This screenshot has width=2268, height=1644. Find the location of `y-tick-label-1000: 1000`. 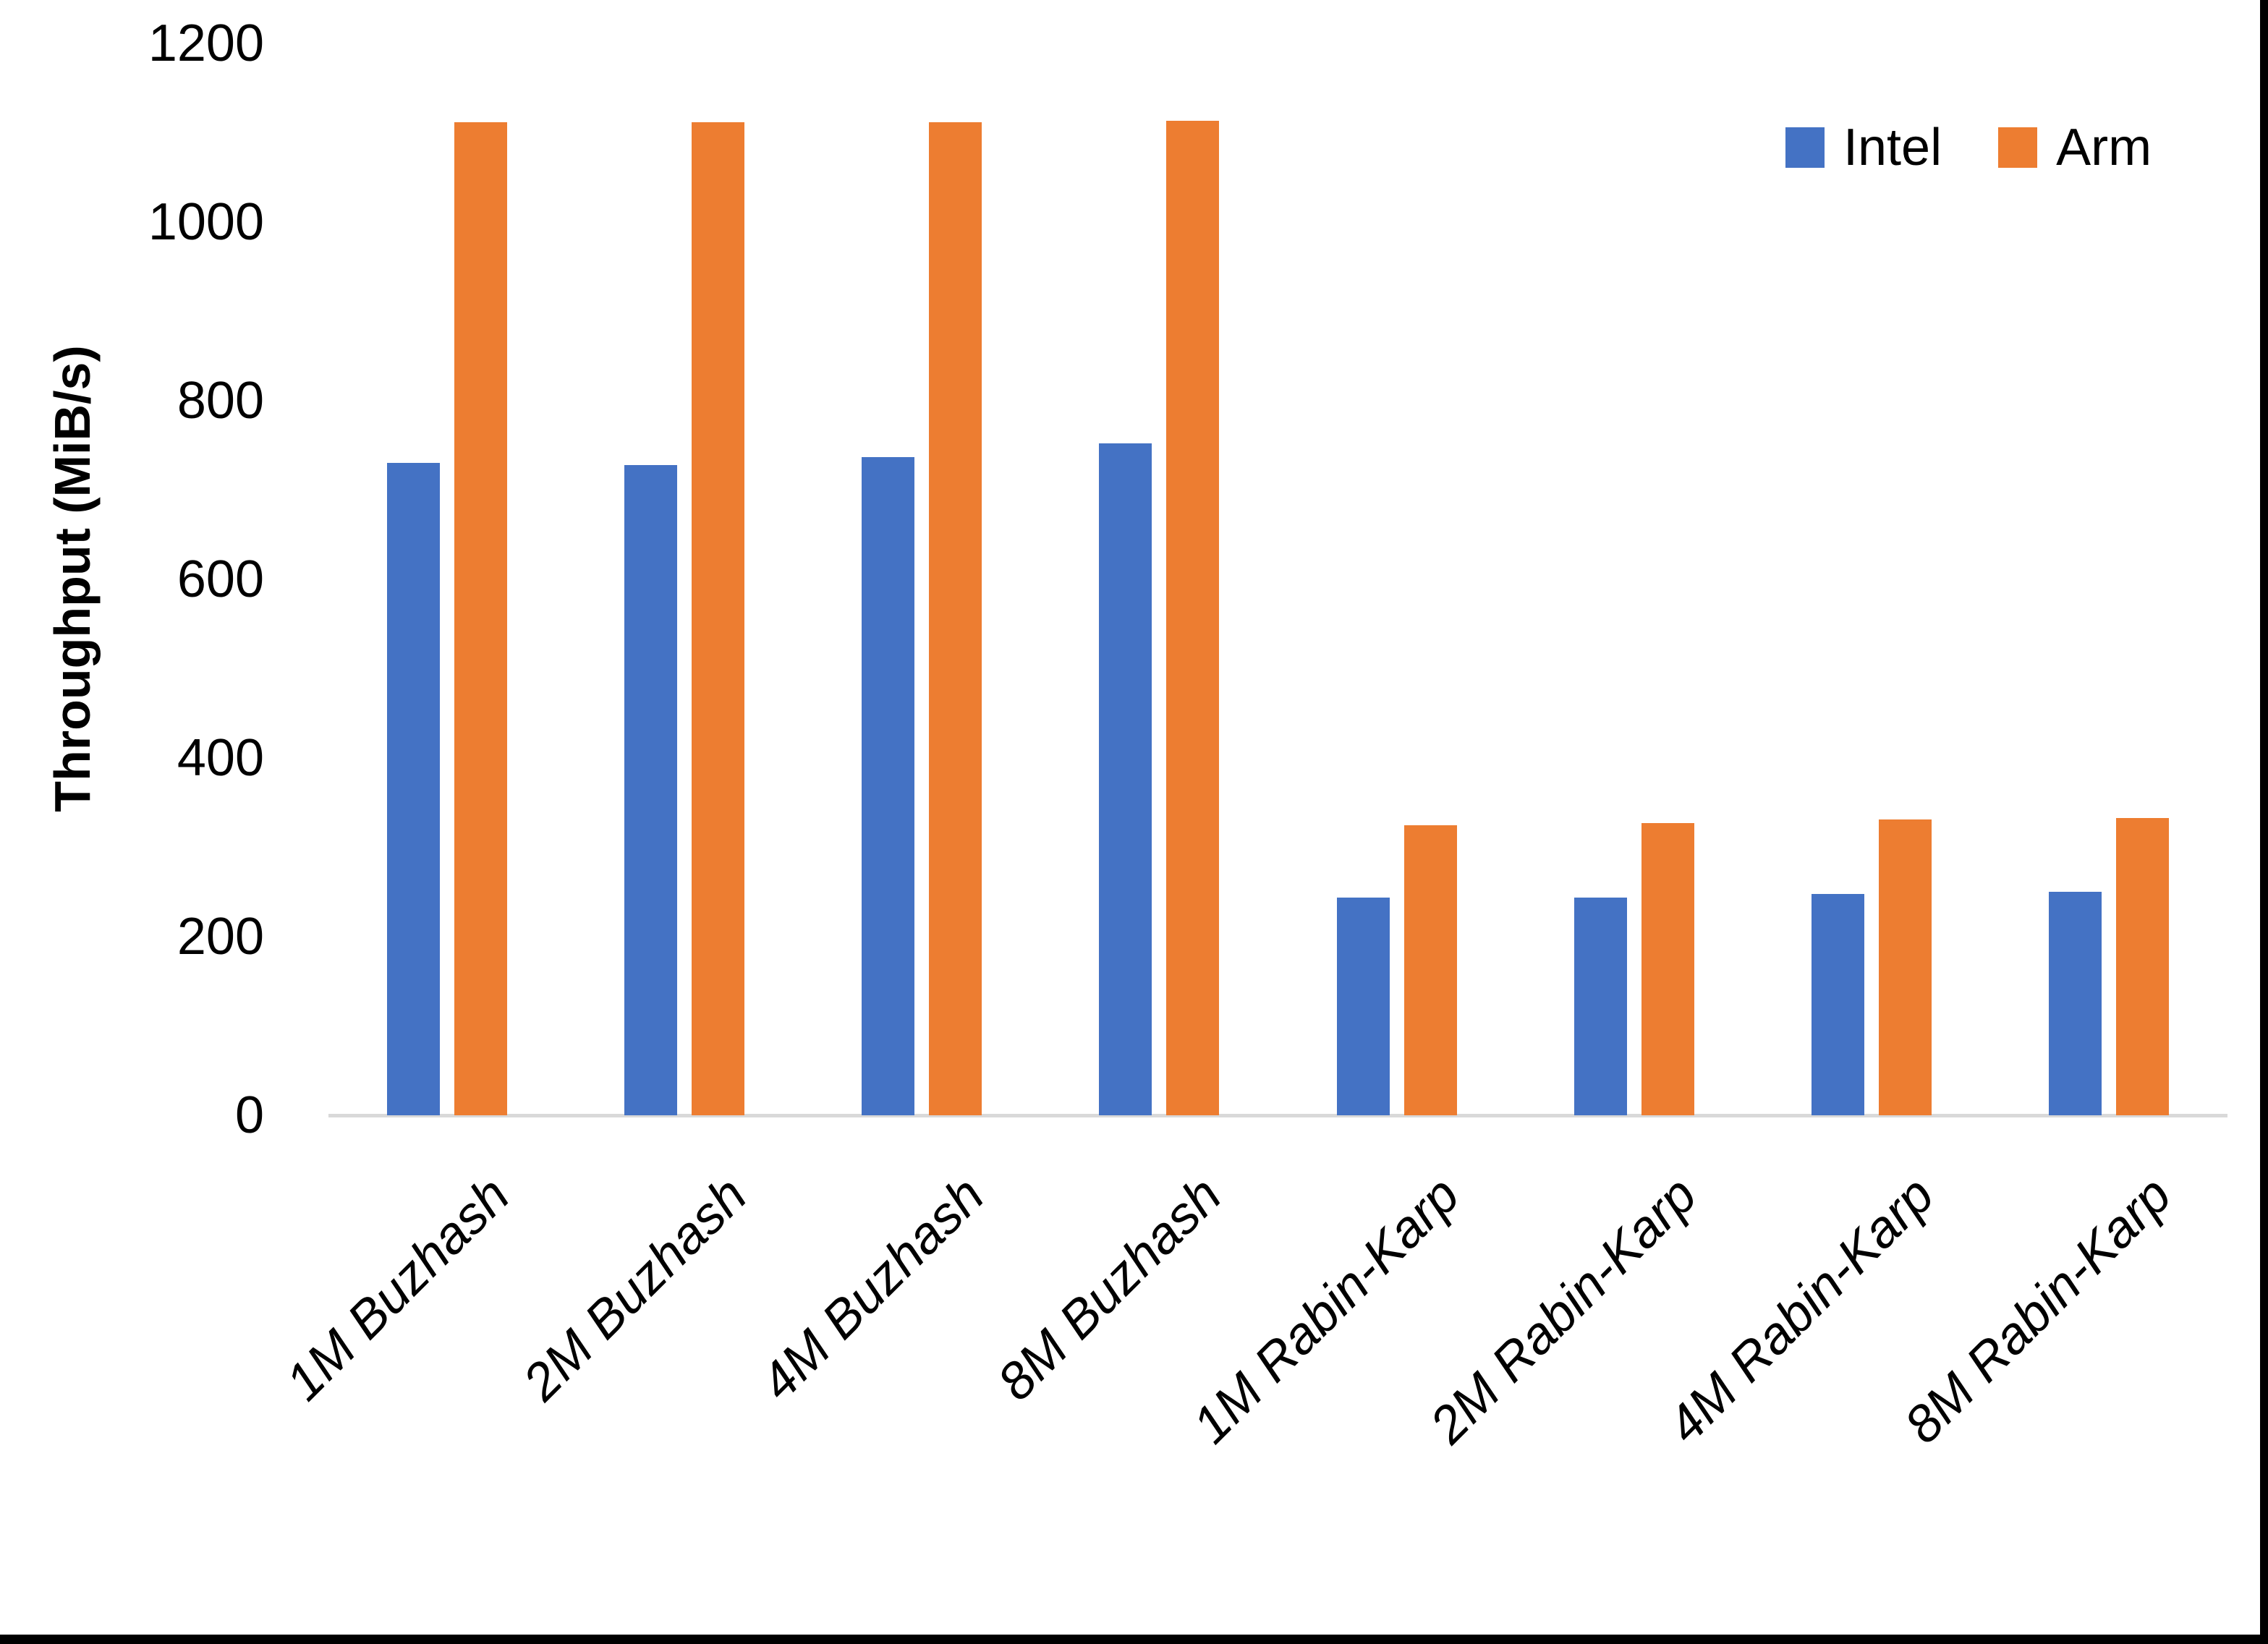

y-tick-label-1000: 1000 is located at coordinates (206, 222).